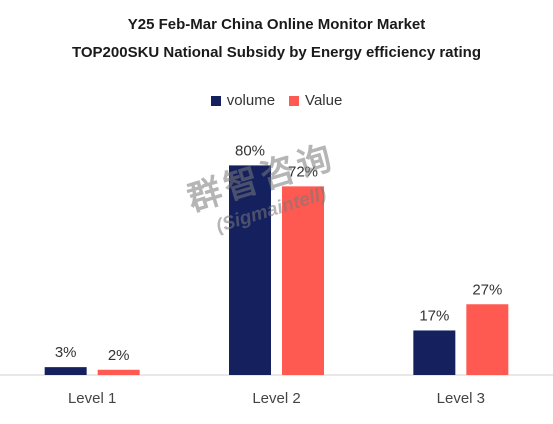  I want to click on legend-swatch-value, so click(294, 100).